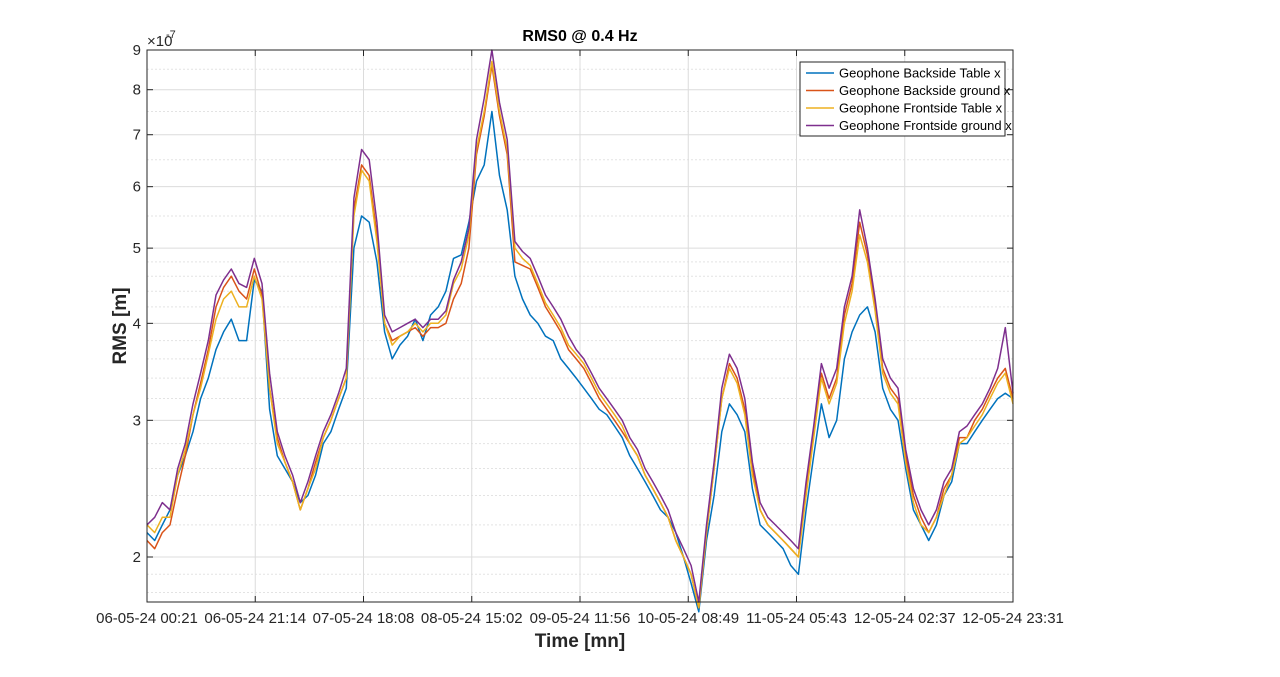 The height and width of the screenshot is (677, 1280). What do you see at coordinates (137, 135) in the screenshot?
I see `y-tick-label: 7` at bounding box center [137, 135].